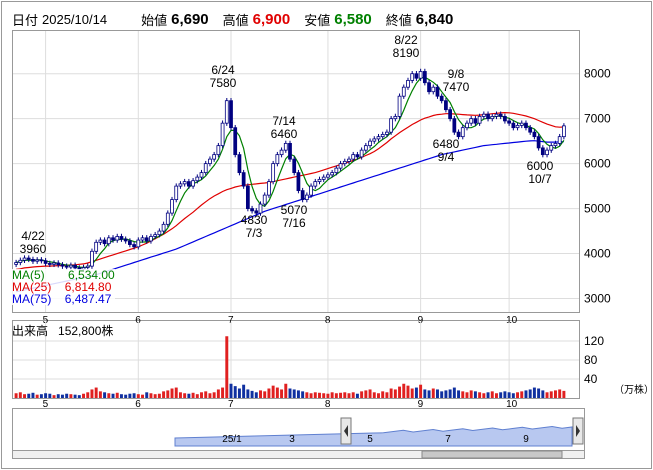 The height and width of the screenshot is (470, 653). What do you see at coordinates (373, 436) in the screenshot?
I see `navigator-range-area` at bounding box center [373, 436].